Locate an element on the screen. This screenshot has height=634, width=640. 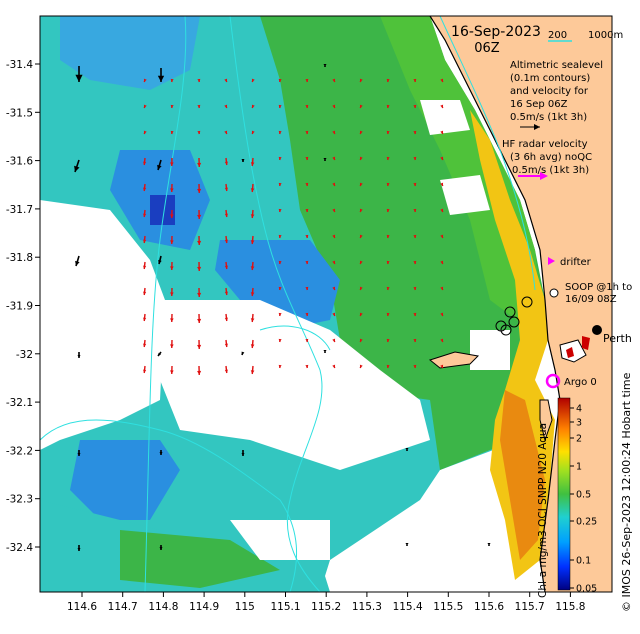
lon-tick-label: 115.5 is located at coordinates (448, 607).